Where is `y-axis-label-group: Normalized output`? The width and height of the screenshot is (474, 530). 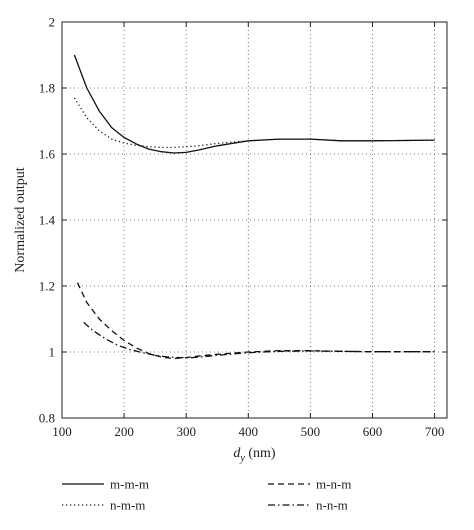 y-axis-label-group: Normalized output is located at coordinates (20, 219).